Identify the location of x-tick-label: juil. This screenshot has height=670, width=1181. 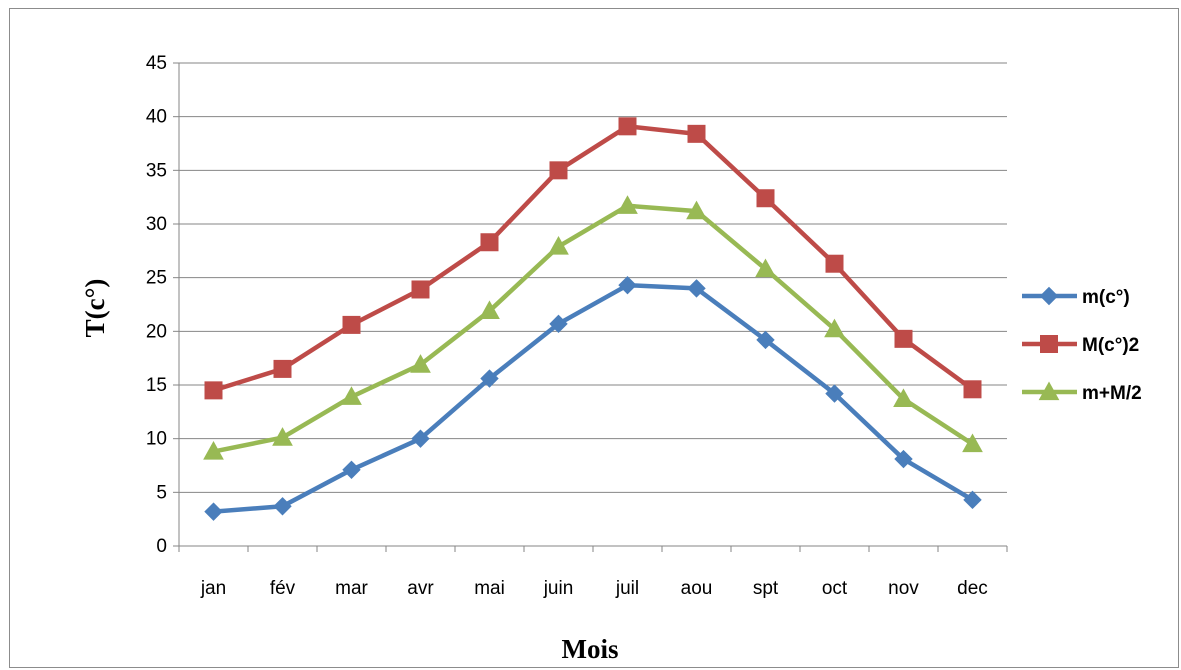
(627, 588).